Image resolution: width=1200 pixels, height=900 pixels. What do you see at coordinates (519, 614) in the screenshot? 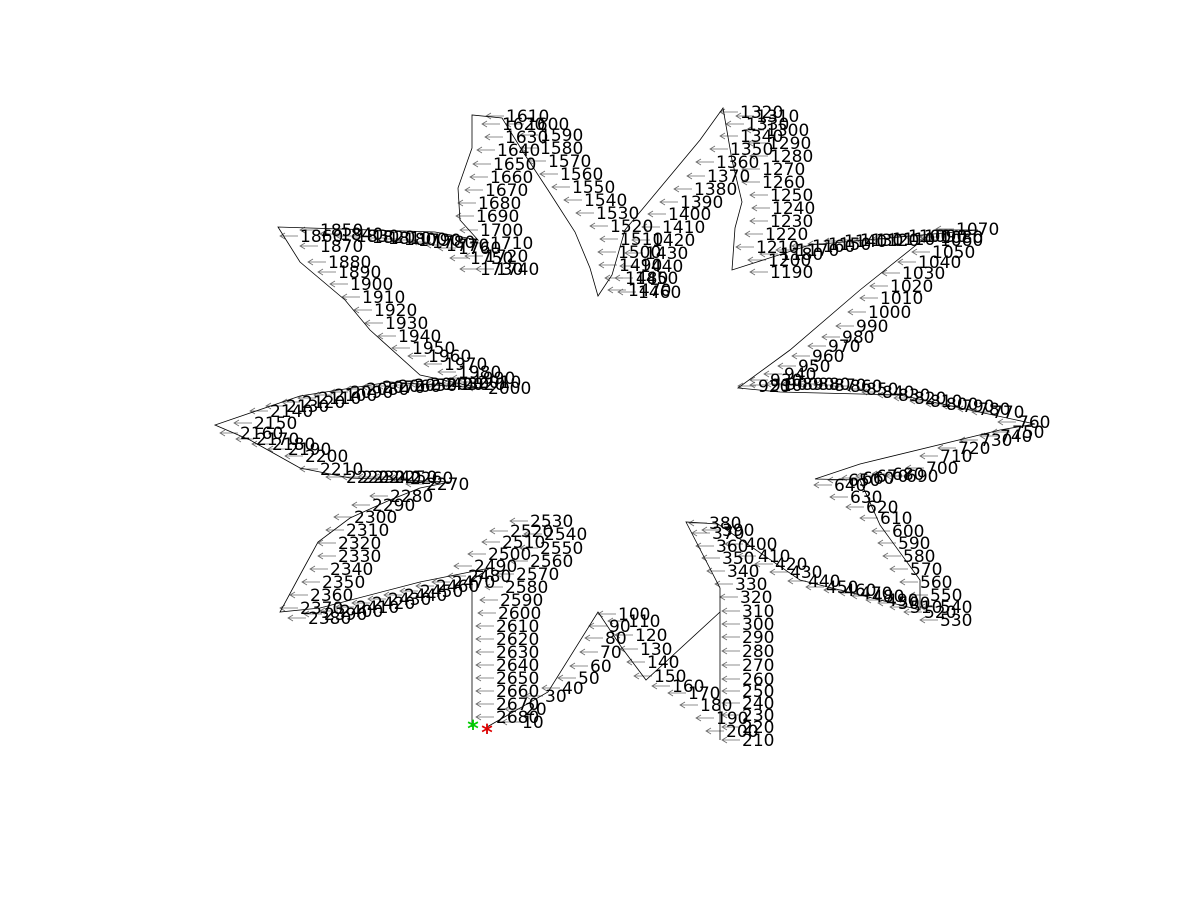
I see `index-label: 2600` at bounding box center [519, 614].